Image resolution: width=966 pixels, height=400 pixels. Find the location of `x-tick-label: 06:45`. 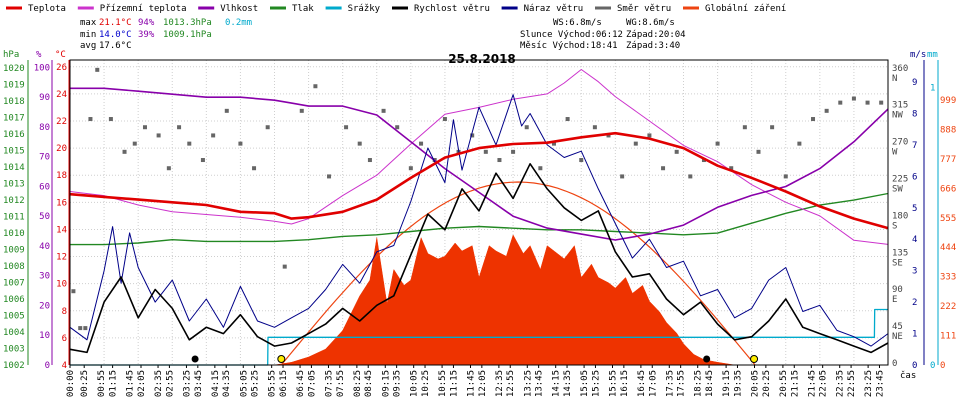

x-tick-label: 06:45 is located at coordinates (301, 383).